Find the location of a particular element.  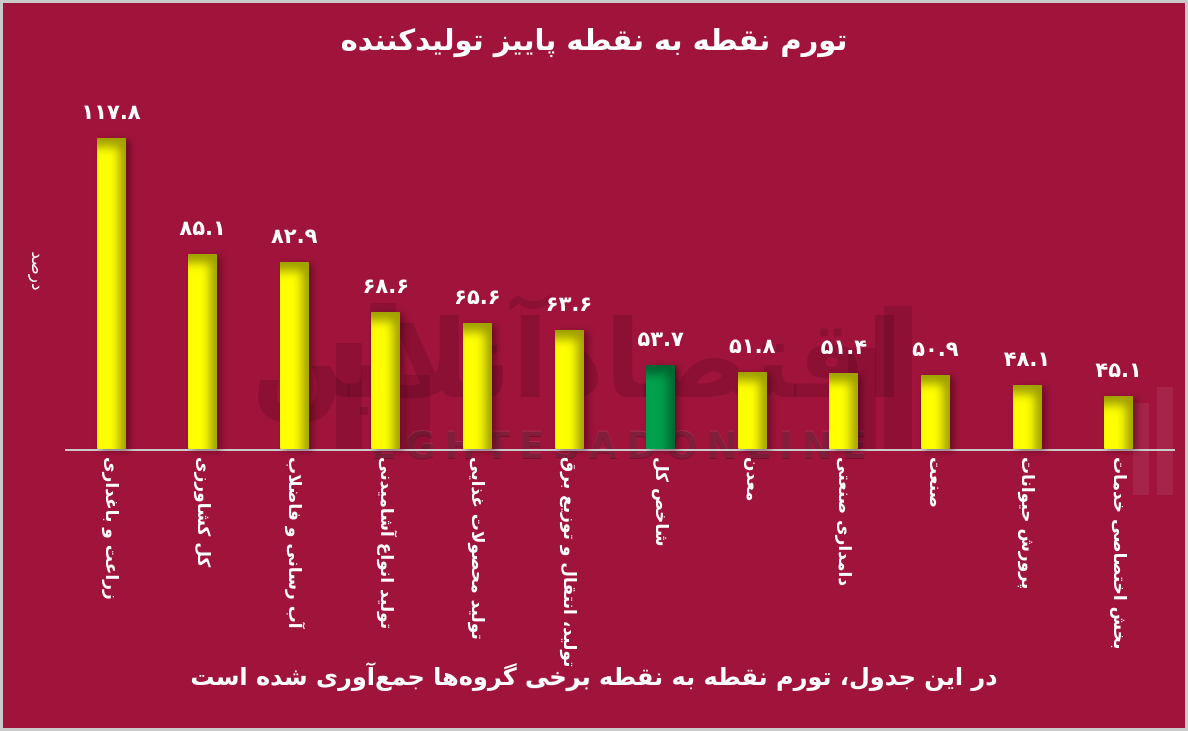

category-label: تولید، انتقال و توزیع برق is located at coordinates (569, 562).